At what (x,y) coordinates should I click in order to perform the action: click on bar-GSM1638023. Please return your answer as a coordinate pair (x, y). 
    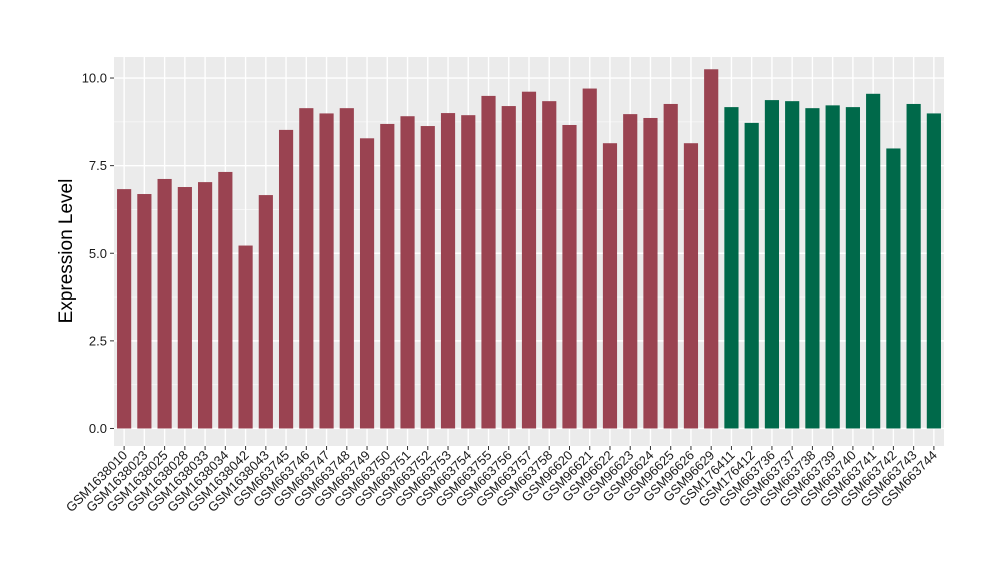
    Looking at the image, I should click on (144, 311).